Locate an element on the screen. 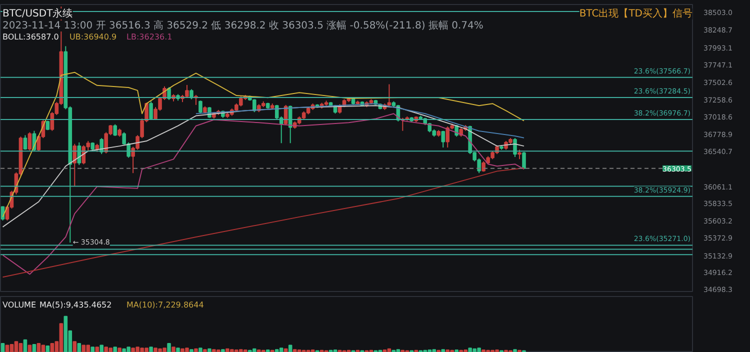  chart-title: VOLUME is located at coordinates (19, 305).